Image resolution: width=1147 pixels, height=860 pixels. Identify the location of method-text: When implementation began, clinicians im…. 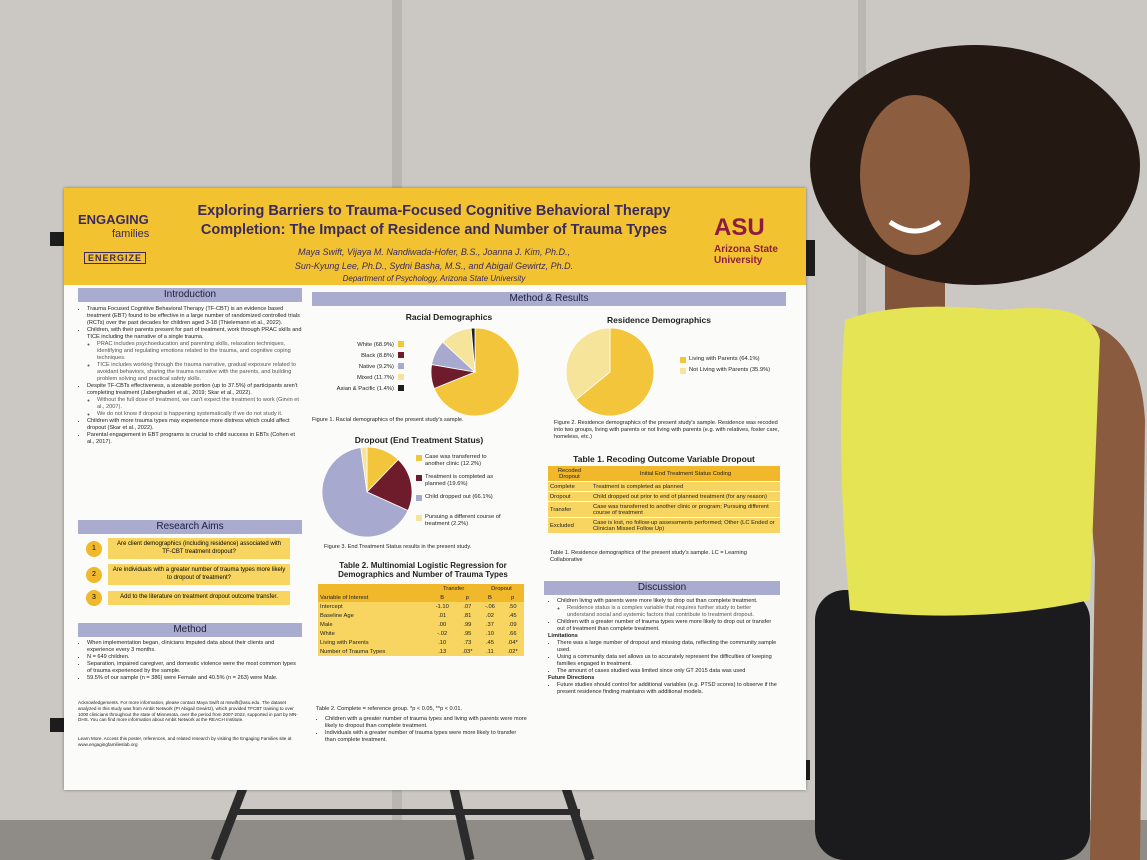
(190, 661).